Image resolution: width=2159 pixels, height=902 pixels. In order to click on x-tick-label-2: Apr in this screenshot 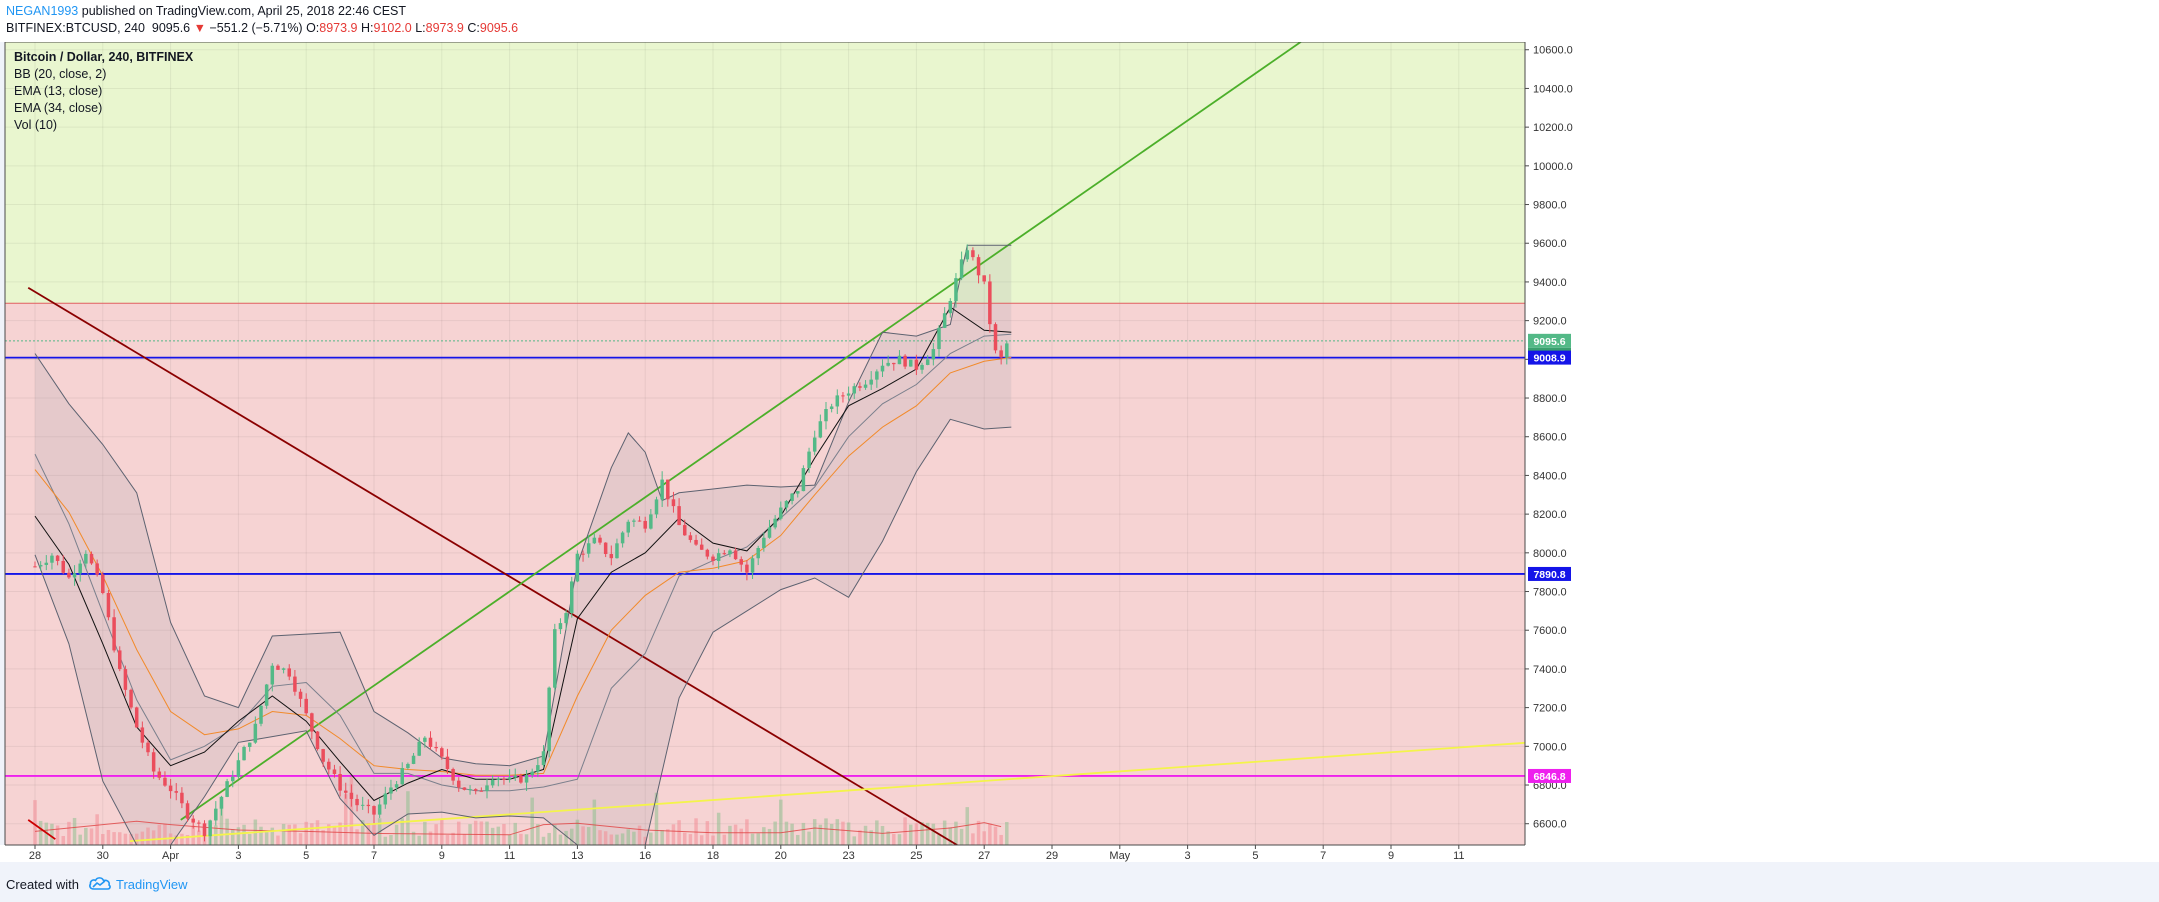, I will do `click(170, 856)`.